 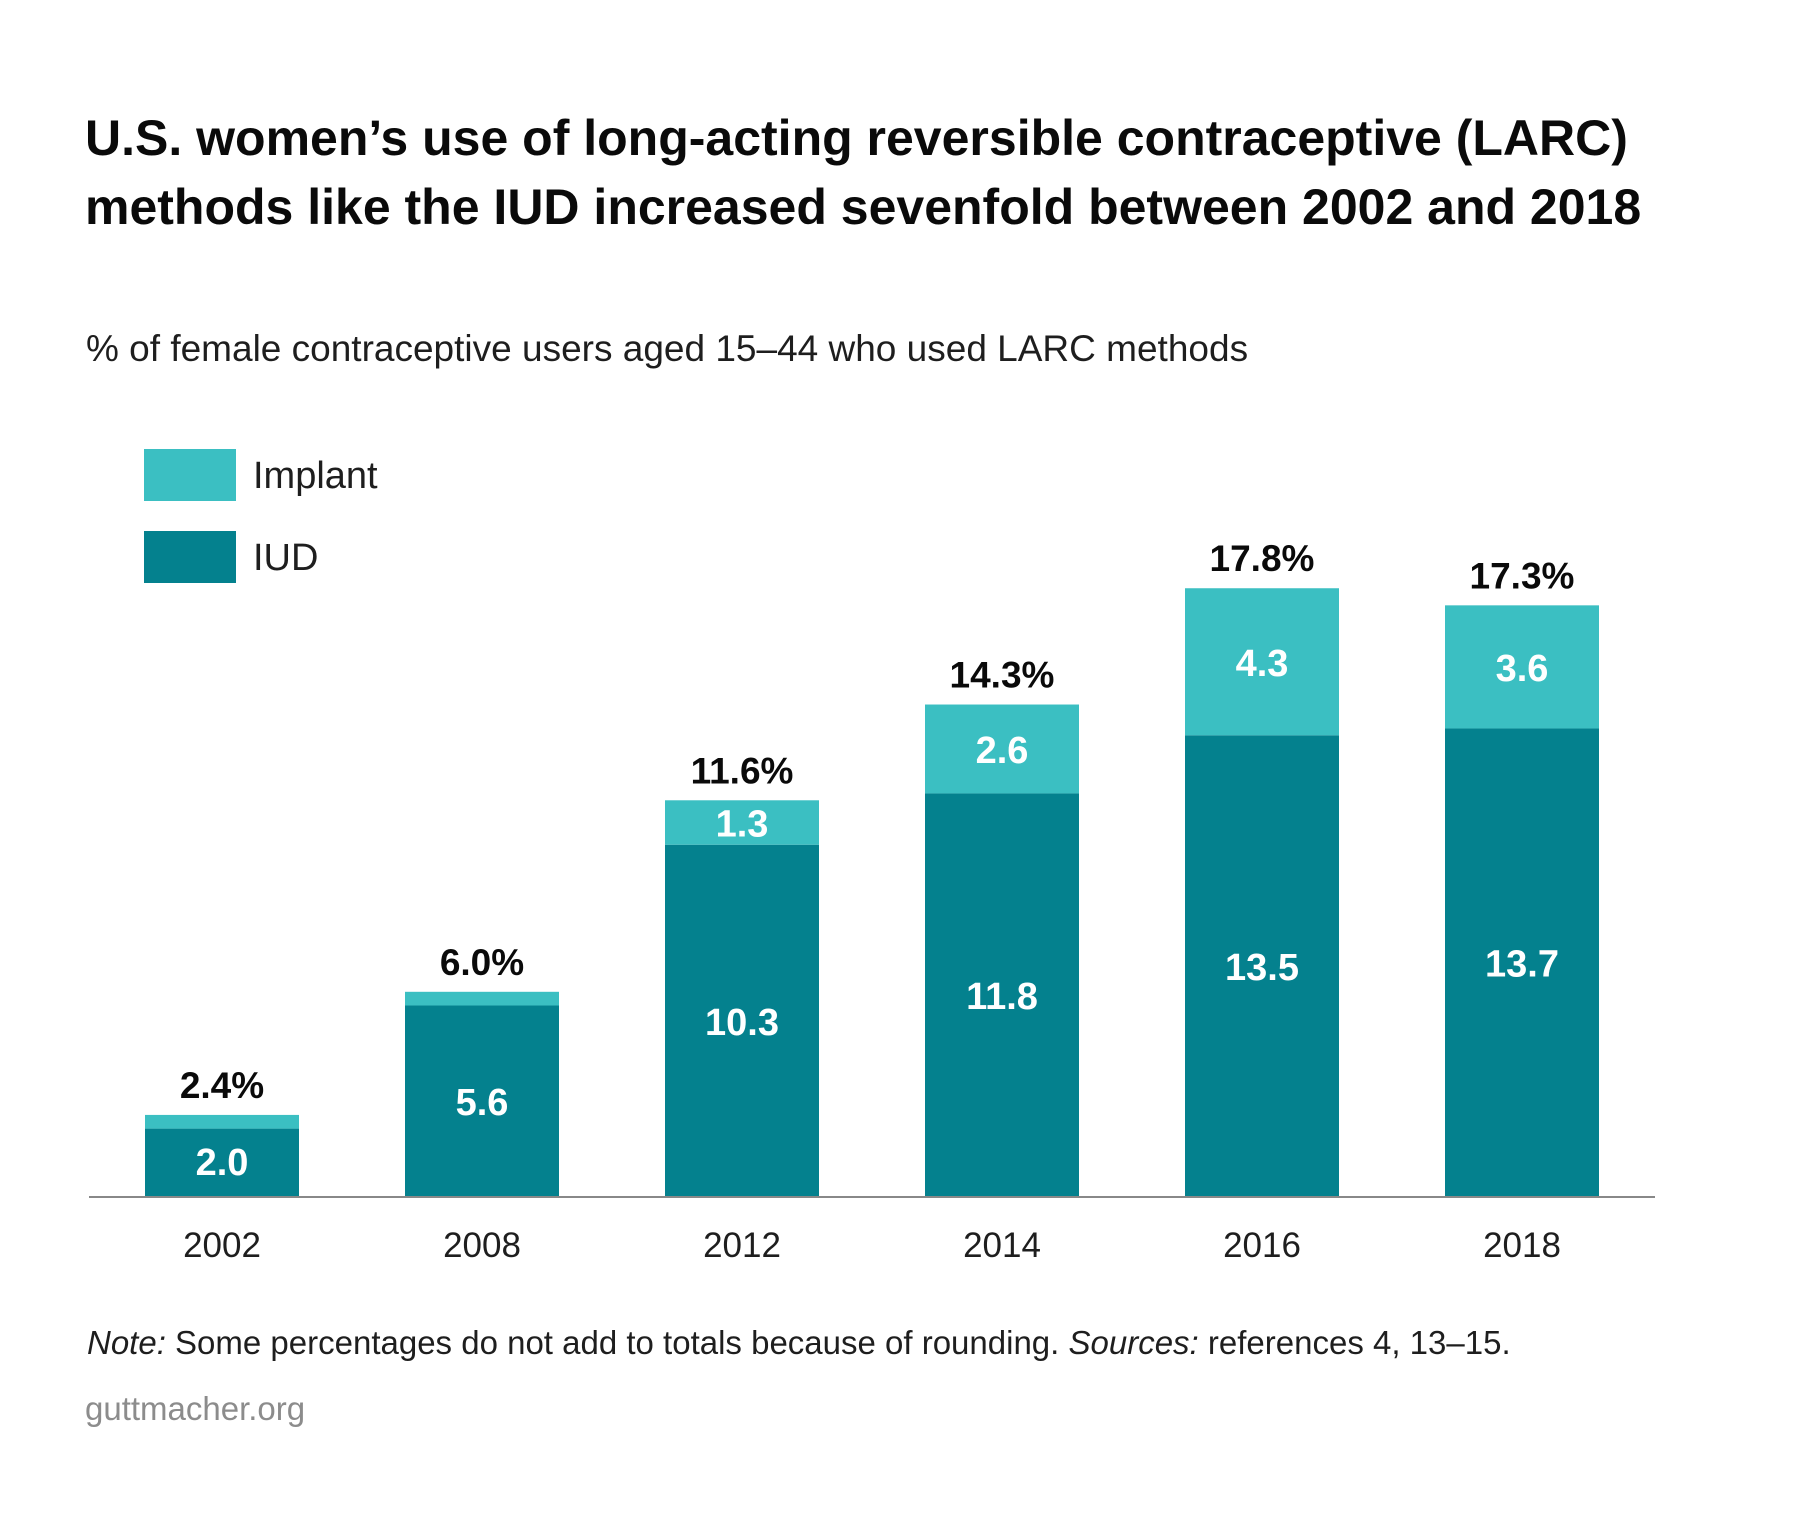 I want to click on x-tick-label-2002: 2002, so click(x=222, y=1245).